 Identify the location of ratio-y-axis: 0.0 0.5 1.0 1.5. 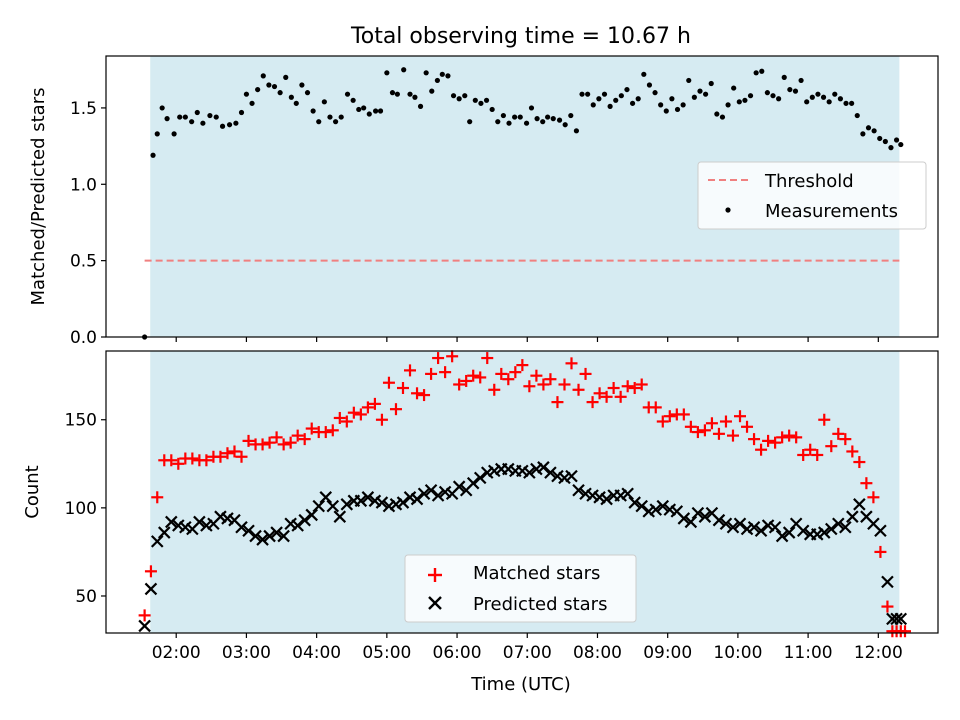
(88, 223).